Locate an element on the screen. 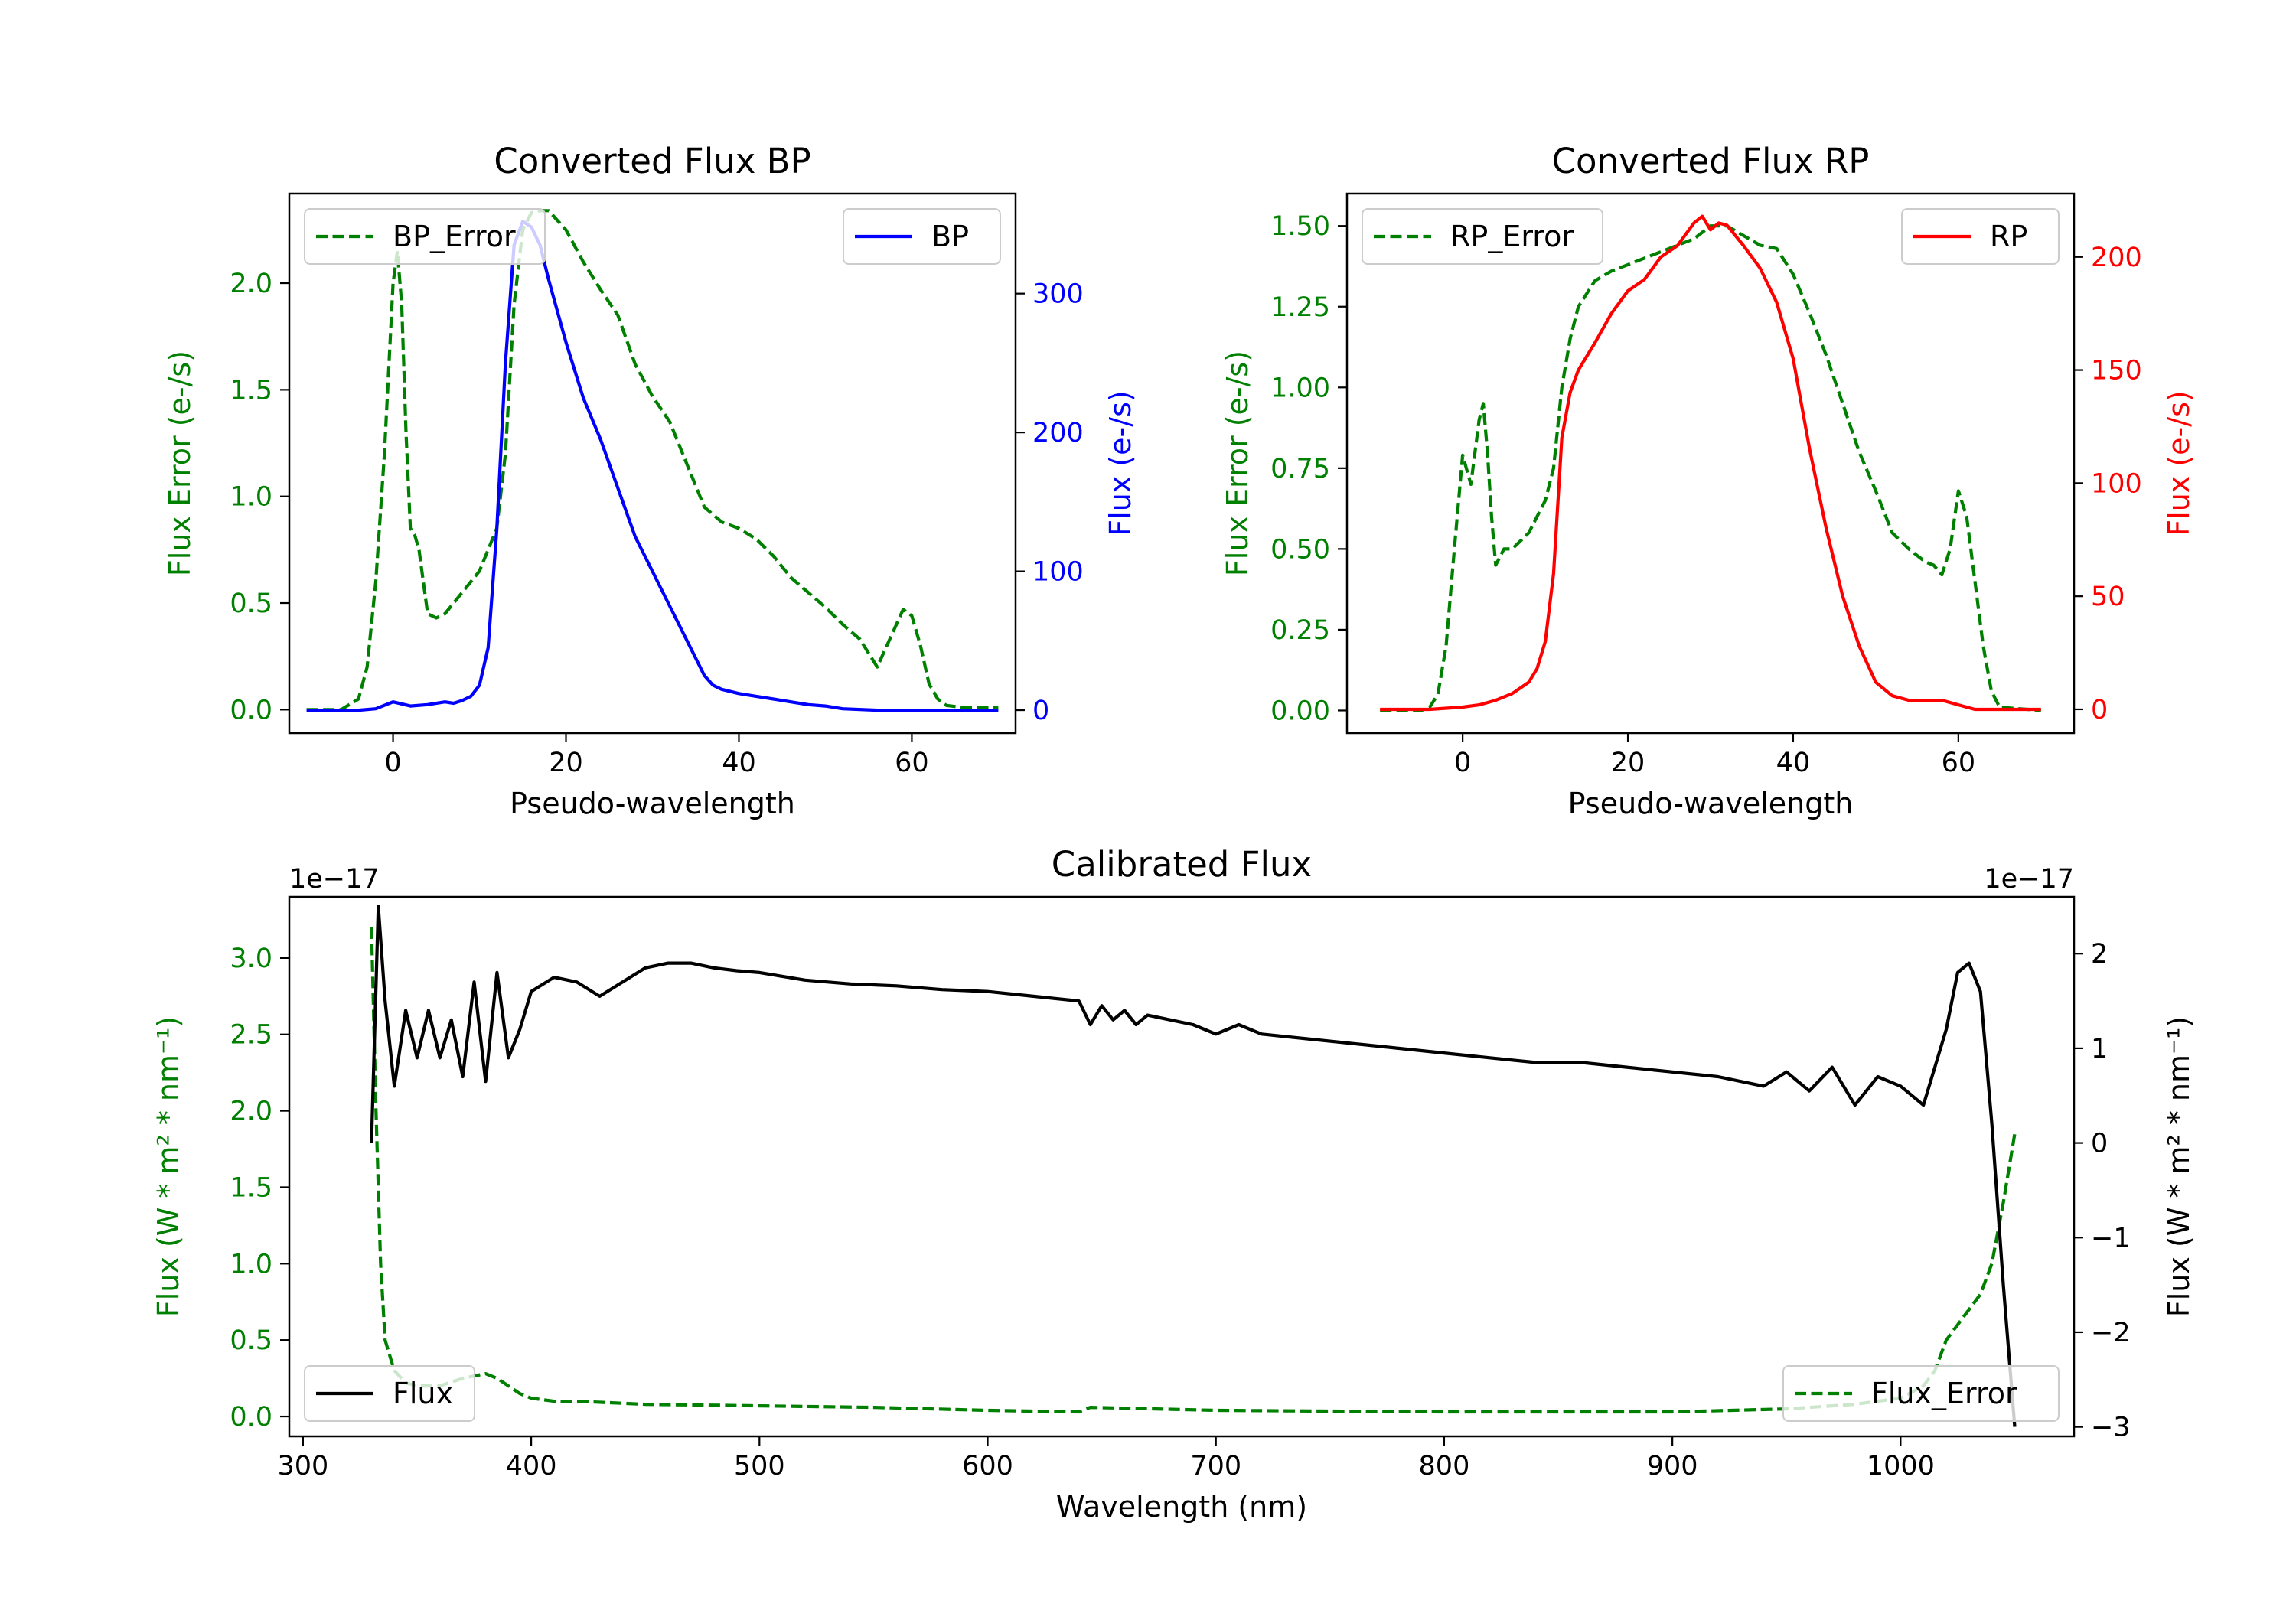  y-left-tick-label: 0.50 is located at coordinates (1300, 550).